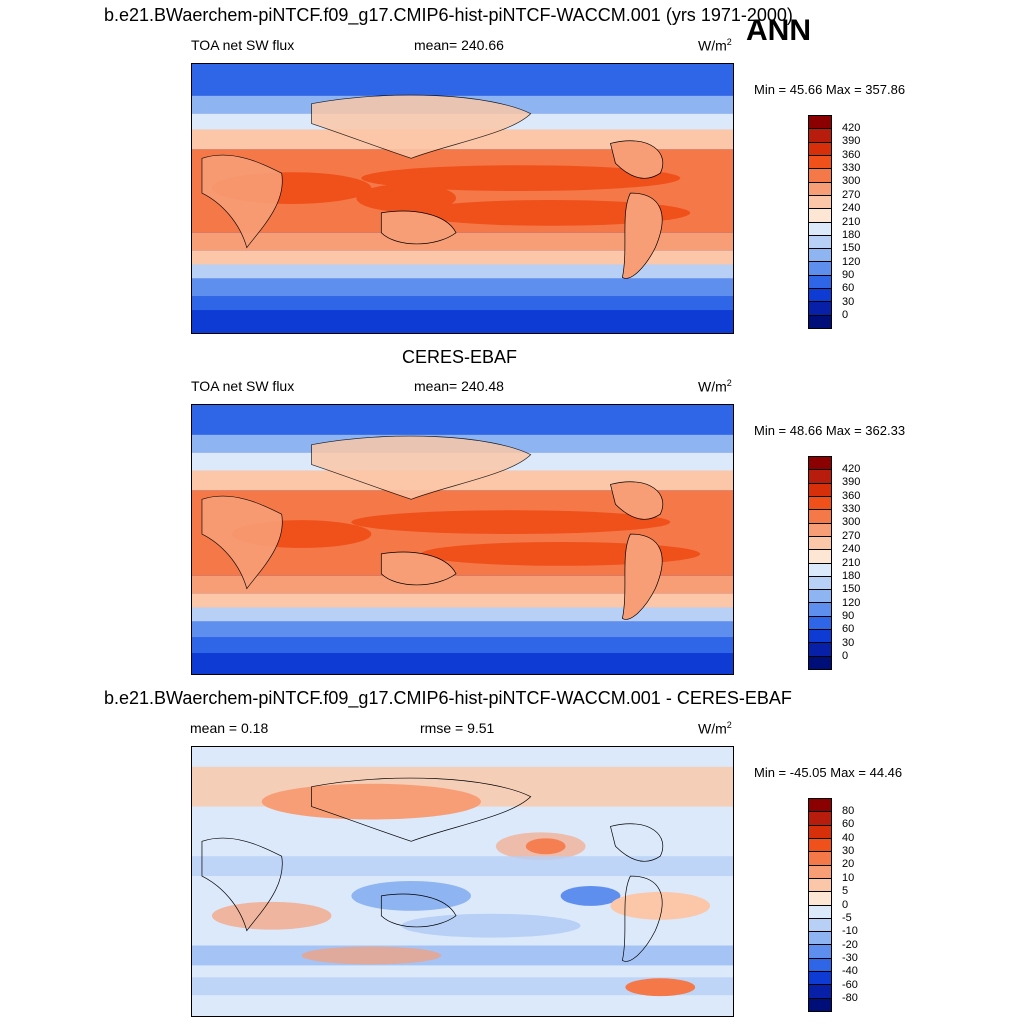 The width and height of the screenshot is (1024, 1024). I want to click on season-label: ANN, so click(778, 30).